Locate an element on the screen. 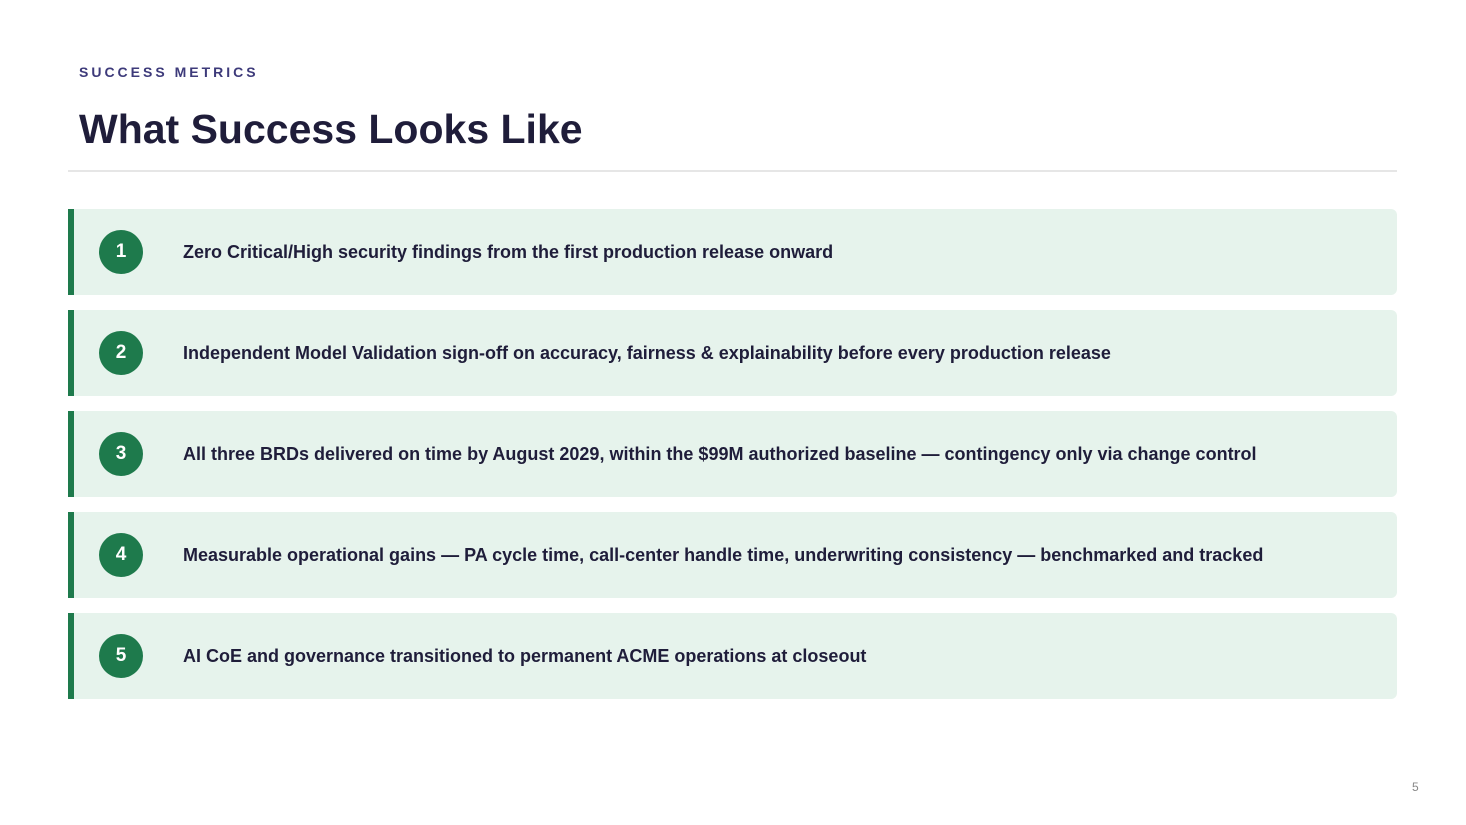 This screenshot has width=1466, height=825. metric-number: 1 is located at coordinates (121, 252).